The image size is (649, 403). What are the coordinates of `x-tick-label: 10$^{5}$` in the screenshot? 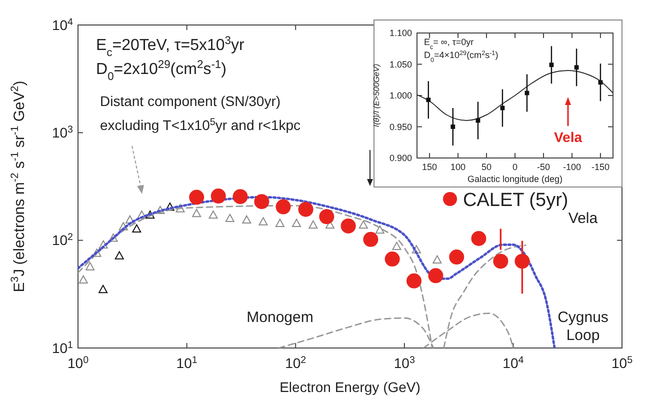 It's located at (622, 362).